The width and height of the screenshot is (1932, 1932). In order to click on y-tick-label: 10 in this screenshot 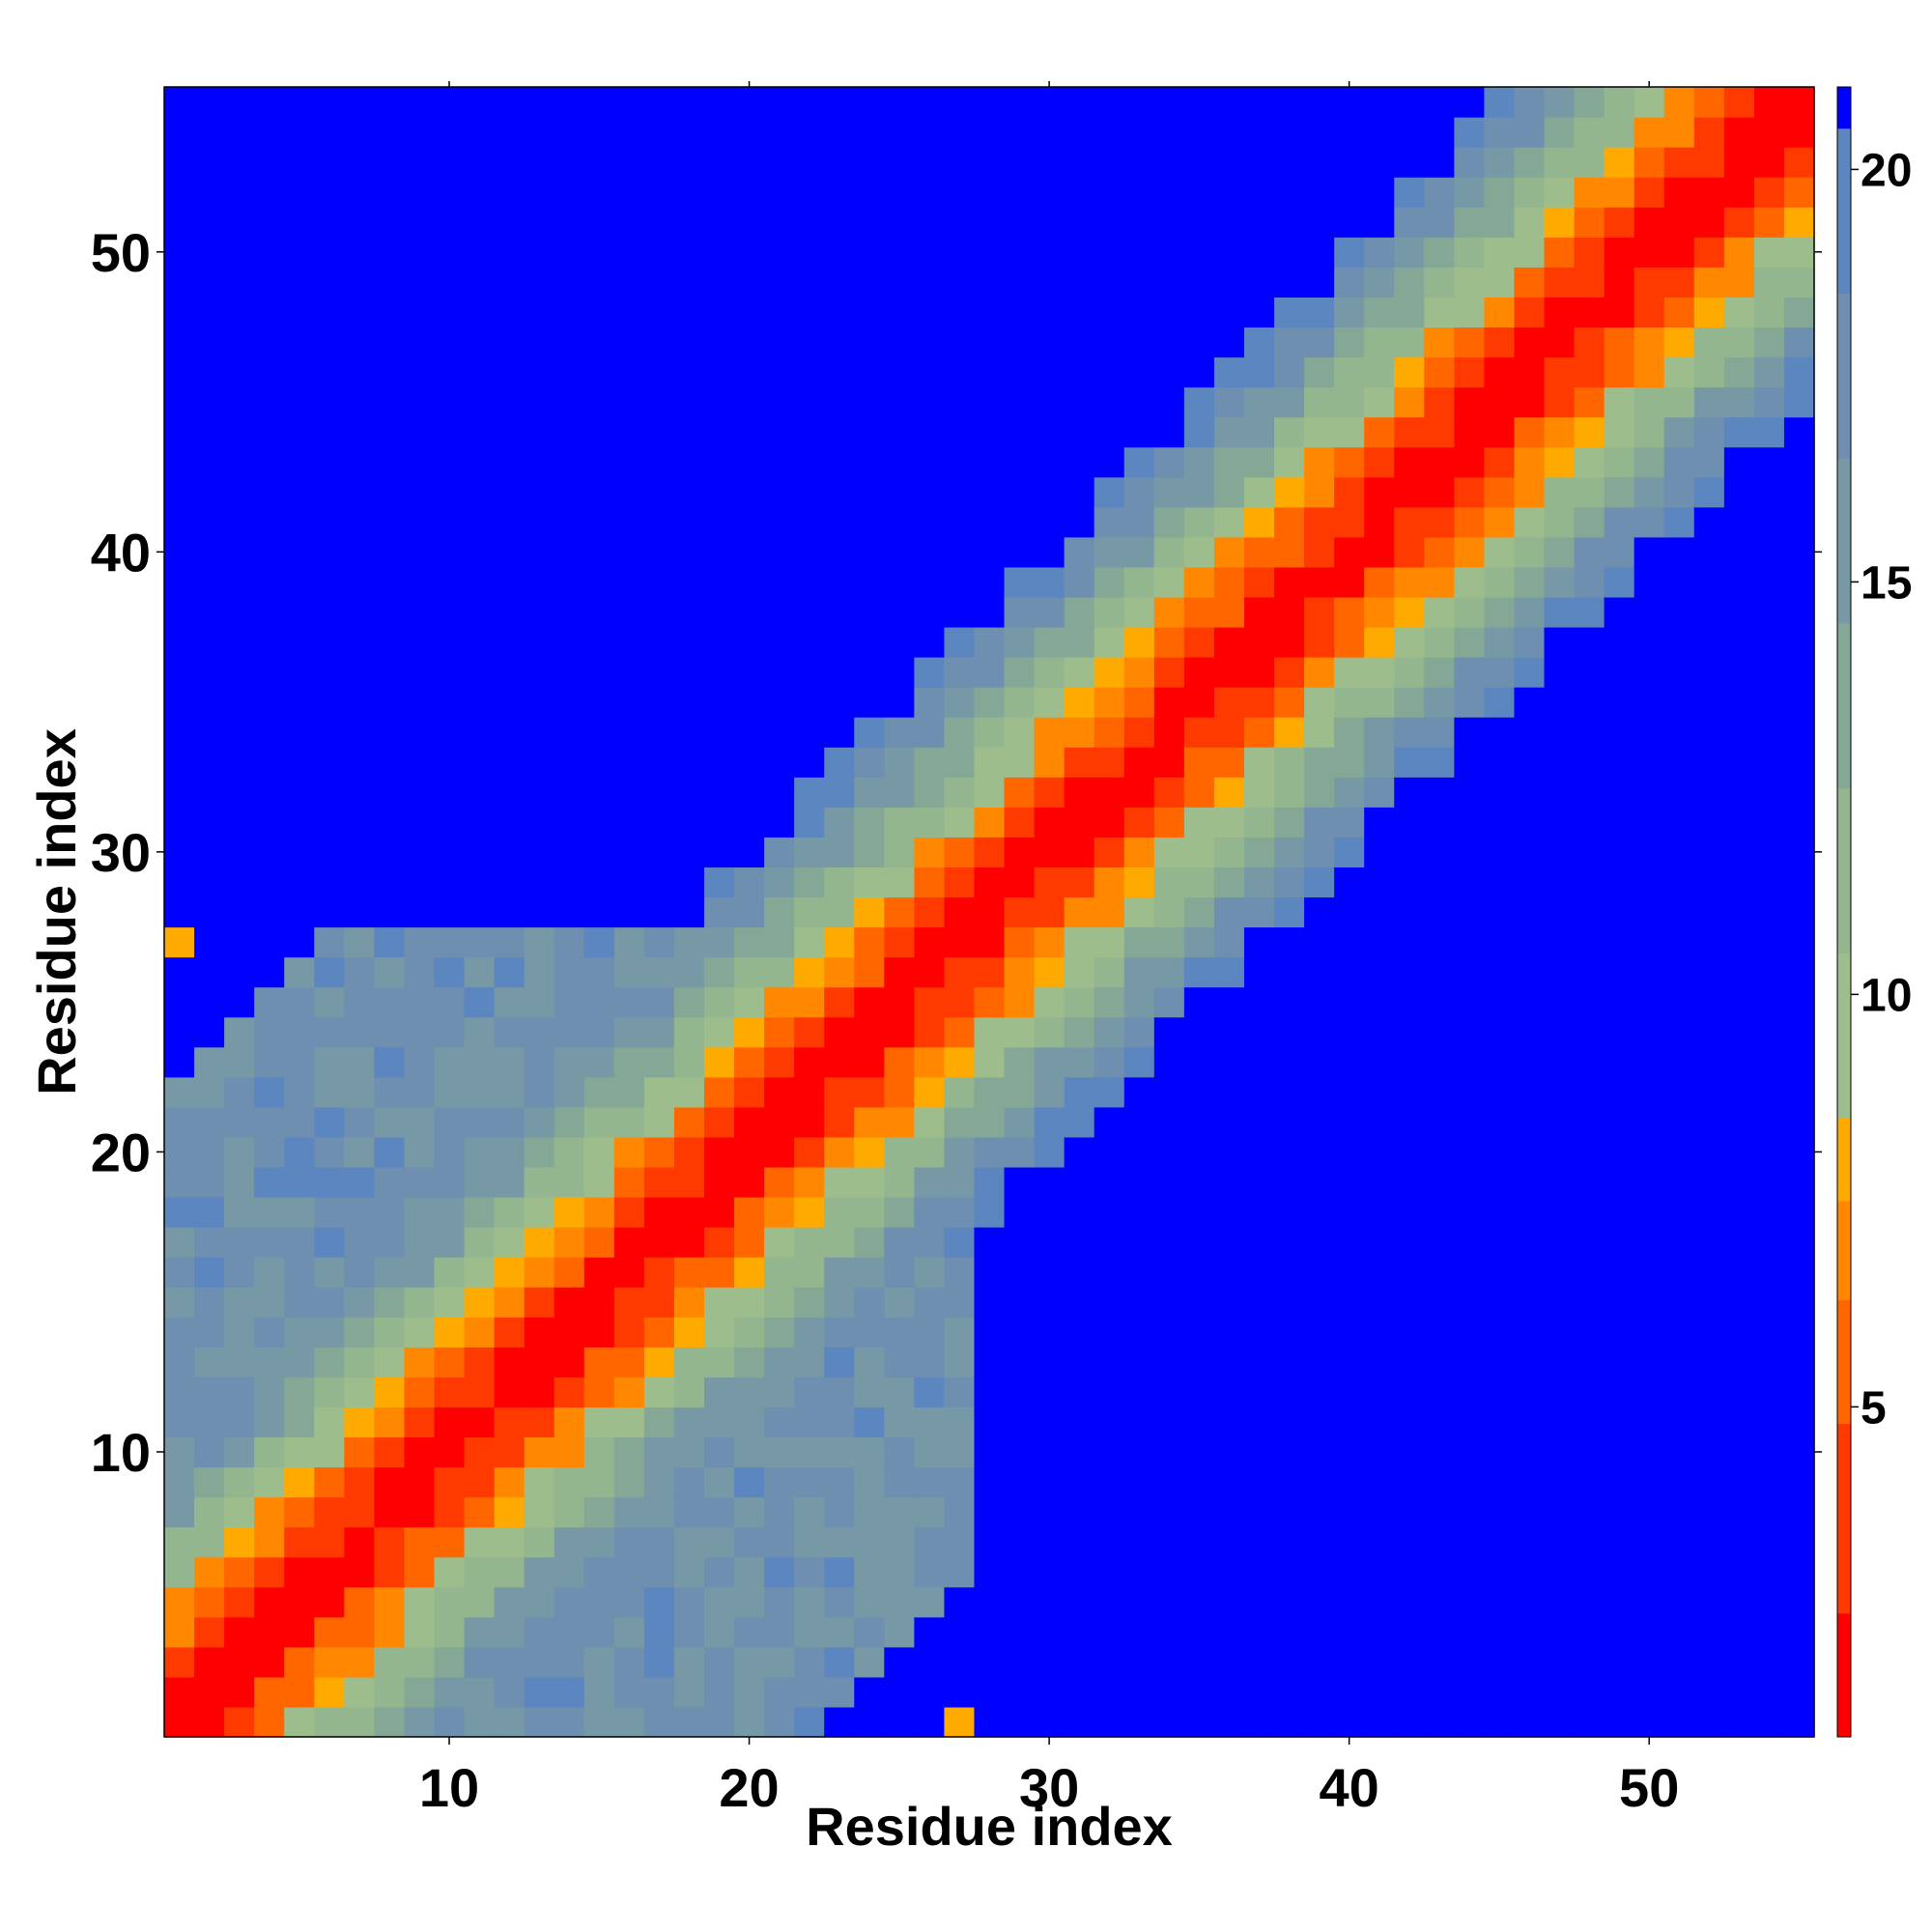, I will do `click(121, 1452)`.